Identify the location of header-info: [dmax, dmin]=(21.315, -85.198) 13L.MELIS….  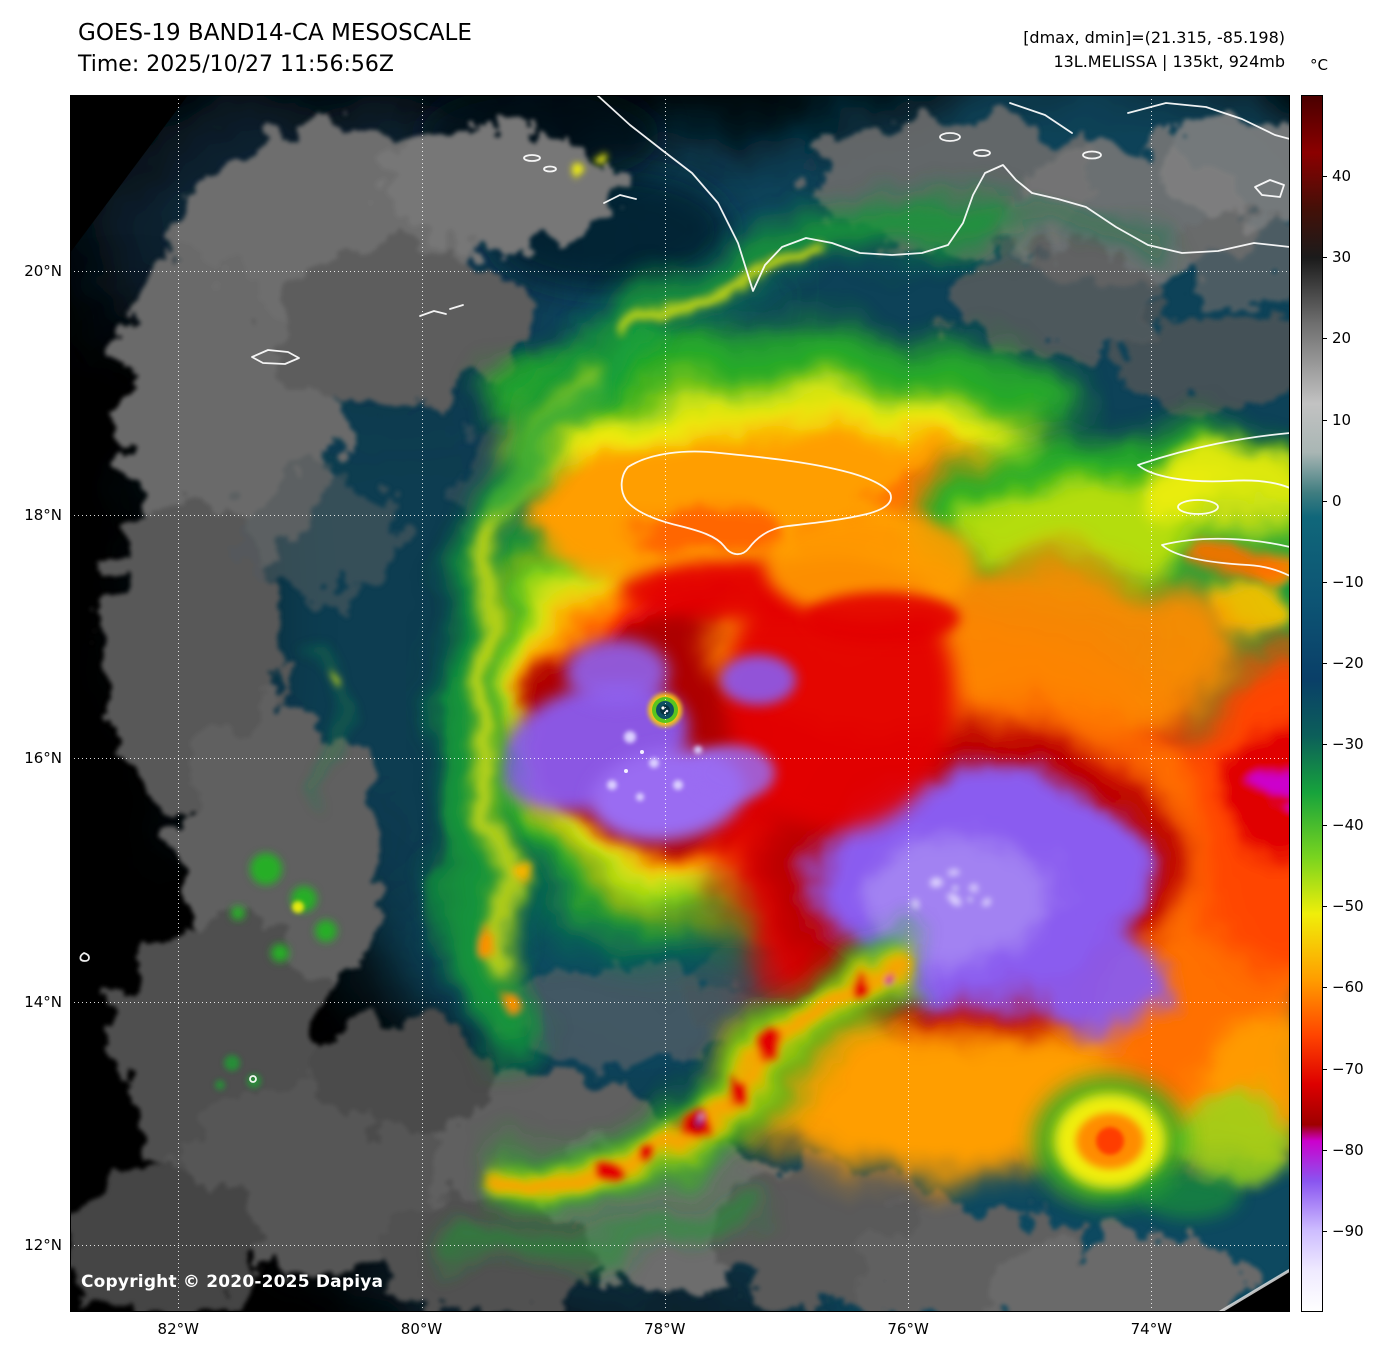
(1154, 50).